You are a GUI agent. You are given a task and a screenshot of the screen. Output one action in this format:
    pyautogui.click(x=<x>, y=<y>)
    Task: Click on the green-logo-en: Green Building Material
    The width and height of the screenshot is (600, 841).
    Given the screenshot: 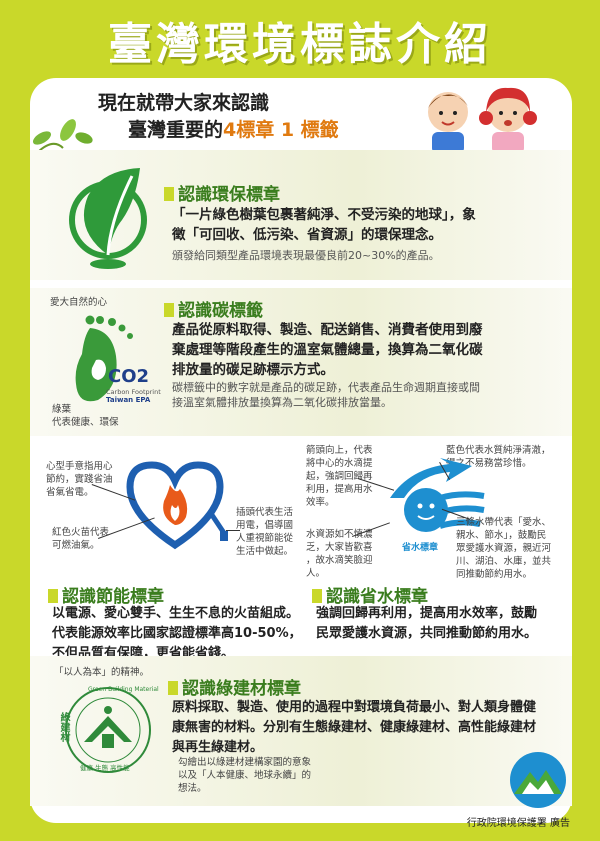 What is the action you would take?
    pyautogui.click(x=123, y=689)
    